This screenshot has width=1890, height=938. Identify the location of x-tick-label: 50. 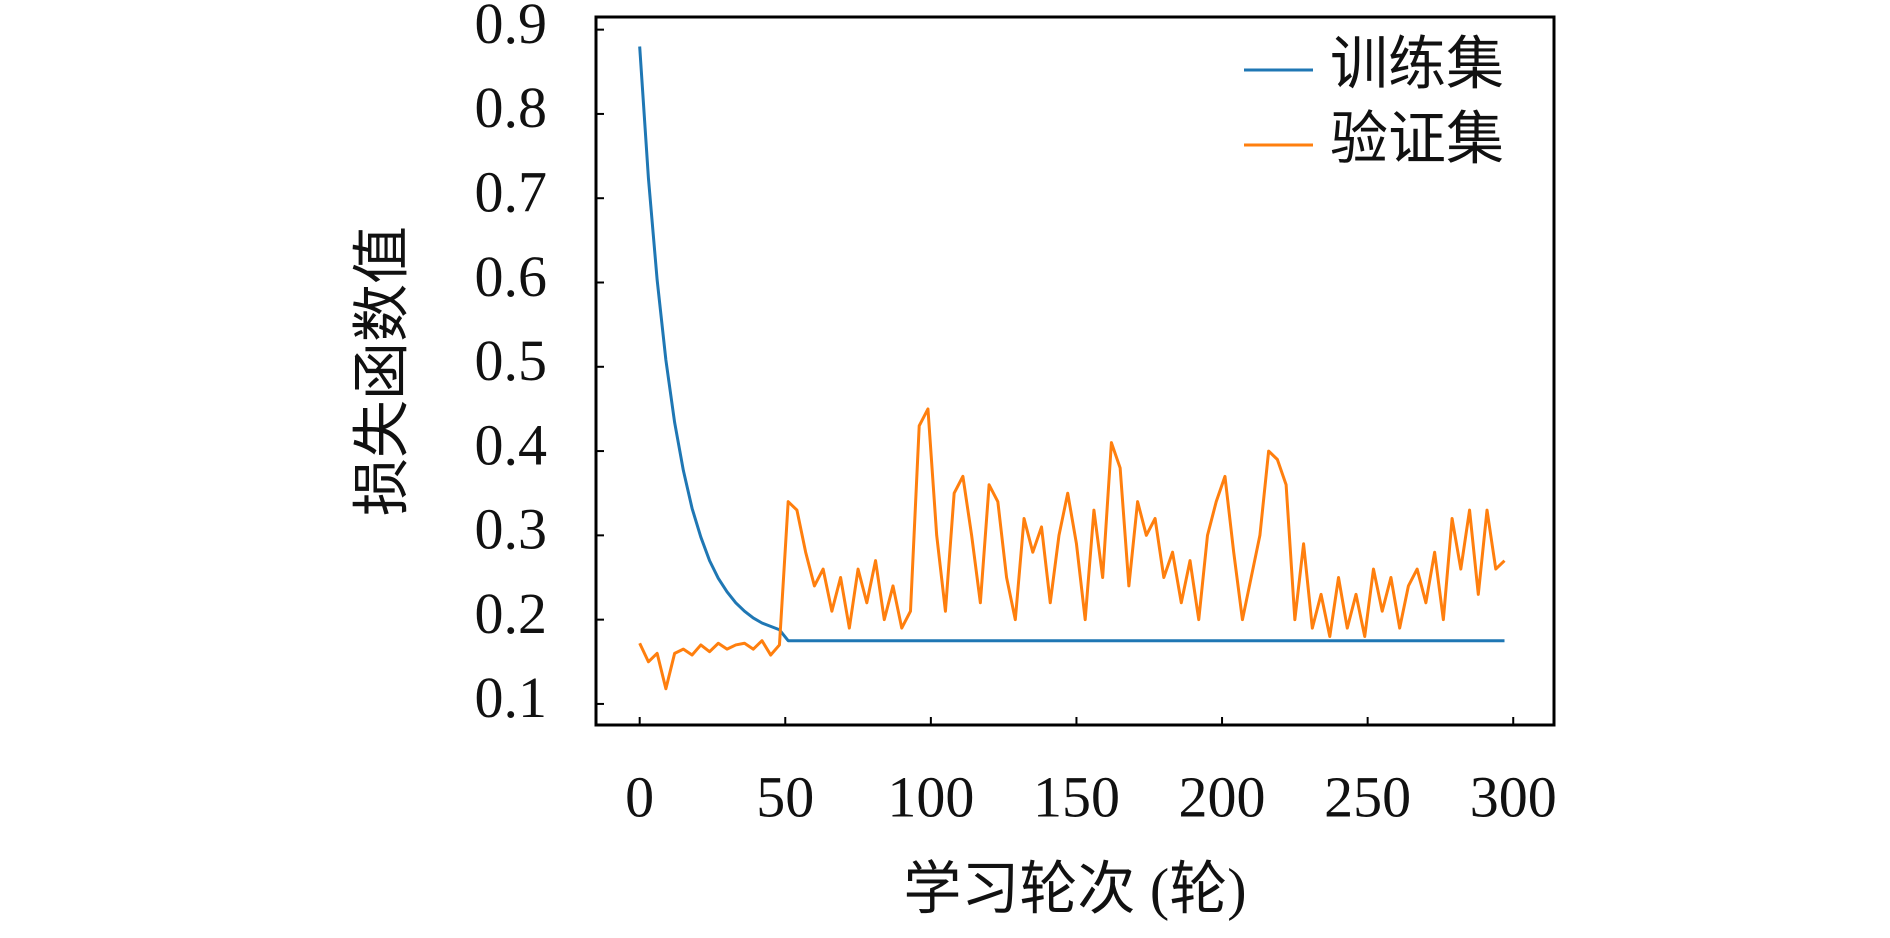
(785, 796).